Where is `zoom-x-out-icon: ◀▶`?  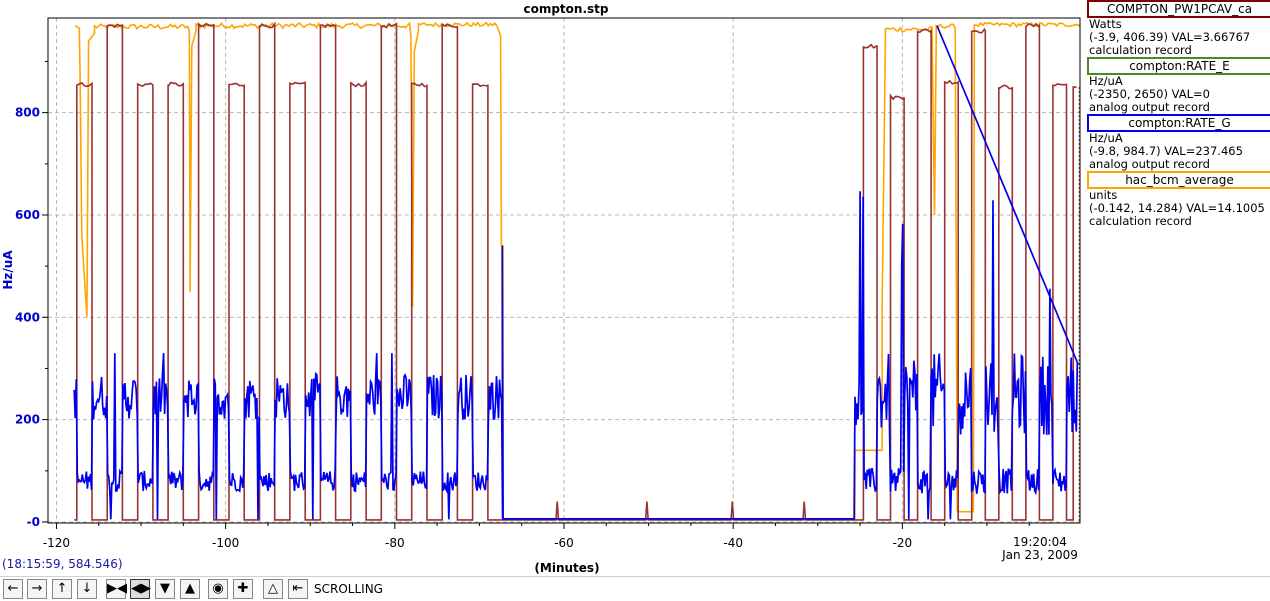
zoom-x-out-icon: ◀▶ is located at coordinates (140, 589).